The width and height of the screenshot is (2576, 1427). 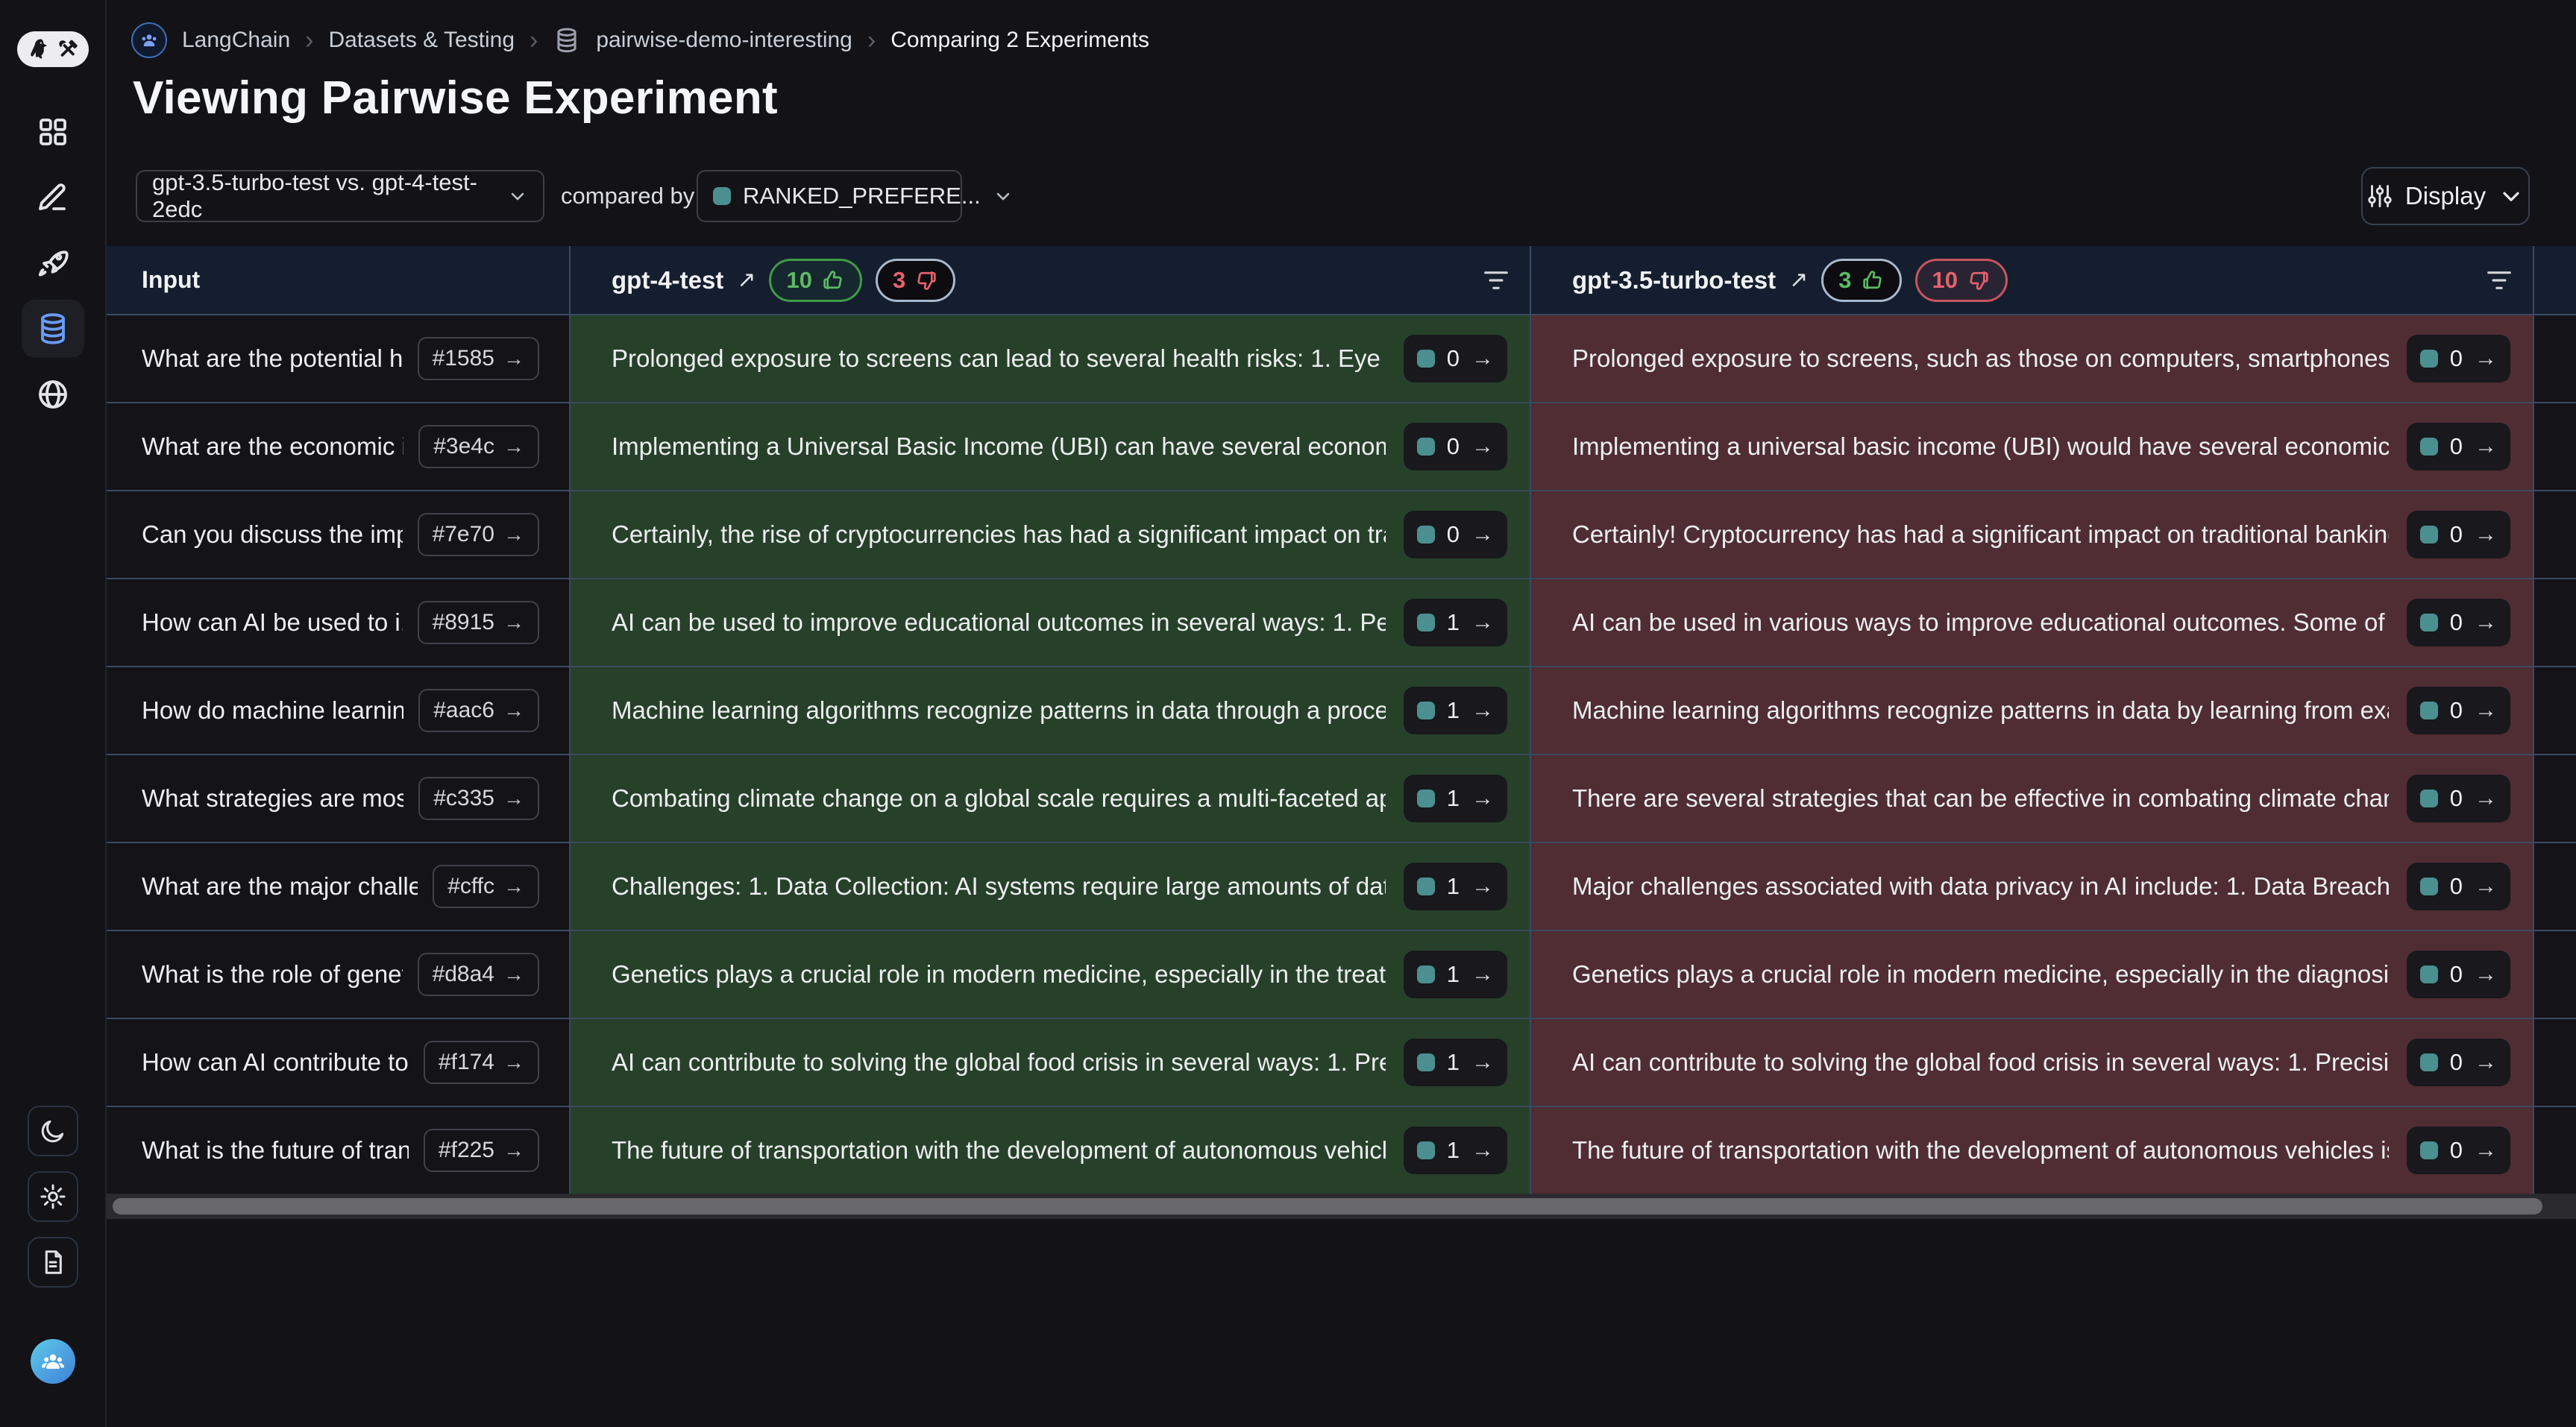 I want to click on table-row-input-cell: What are the economic i... #3e4c →, so click(x=339, y=447).